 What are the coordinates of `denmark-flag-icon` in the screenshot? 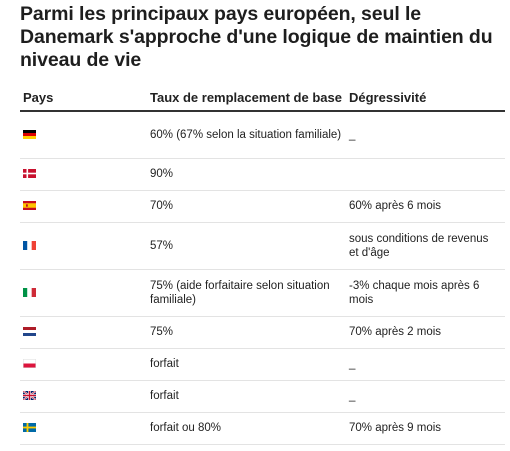 It's located at (29, 174).